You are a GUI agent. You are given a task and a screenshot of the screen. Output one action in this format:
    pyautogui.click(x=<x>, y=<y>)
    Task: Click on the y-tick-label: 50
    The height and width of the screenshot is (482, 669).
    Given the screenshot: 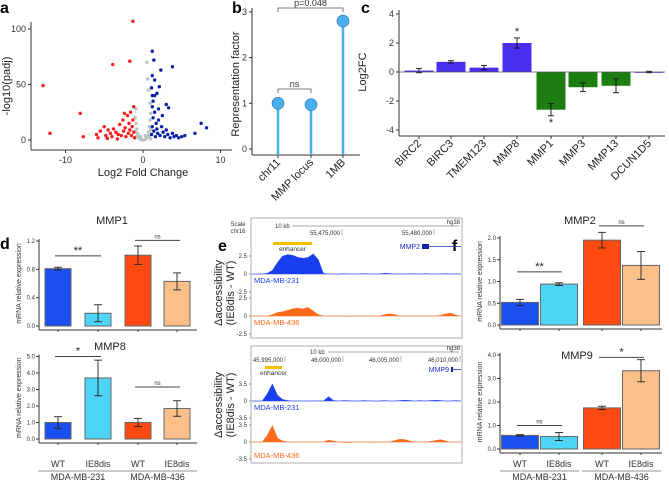 What is the action you would take?
    pyautogui.click(x=21, y=85)
    